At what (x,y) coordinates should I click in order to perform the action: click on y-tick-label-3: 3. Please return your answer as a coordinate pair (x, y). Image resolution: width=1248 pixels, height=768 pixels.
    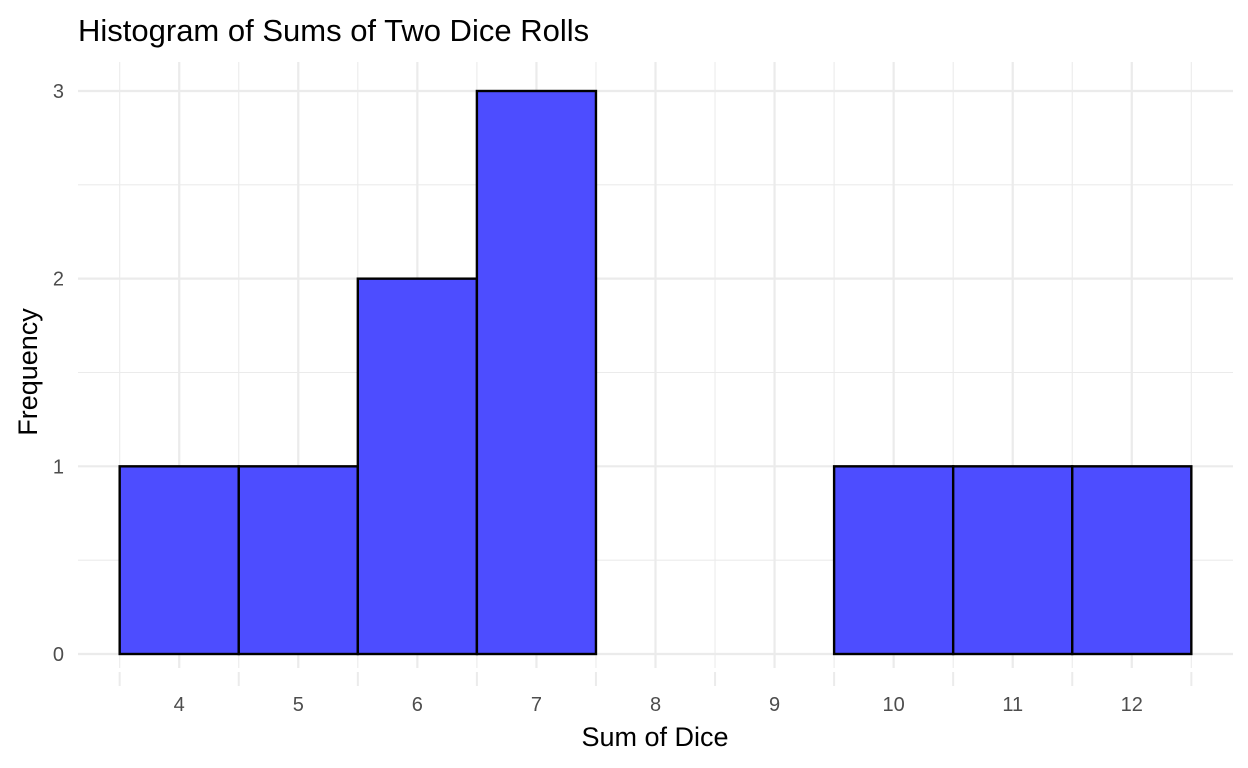
    Looking at the image, I should click on (58, 92).